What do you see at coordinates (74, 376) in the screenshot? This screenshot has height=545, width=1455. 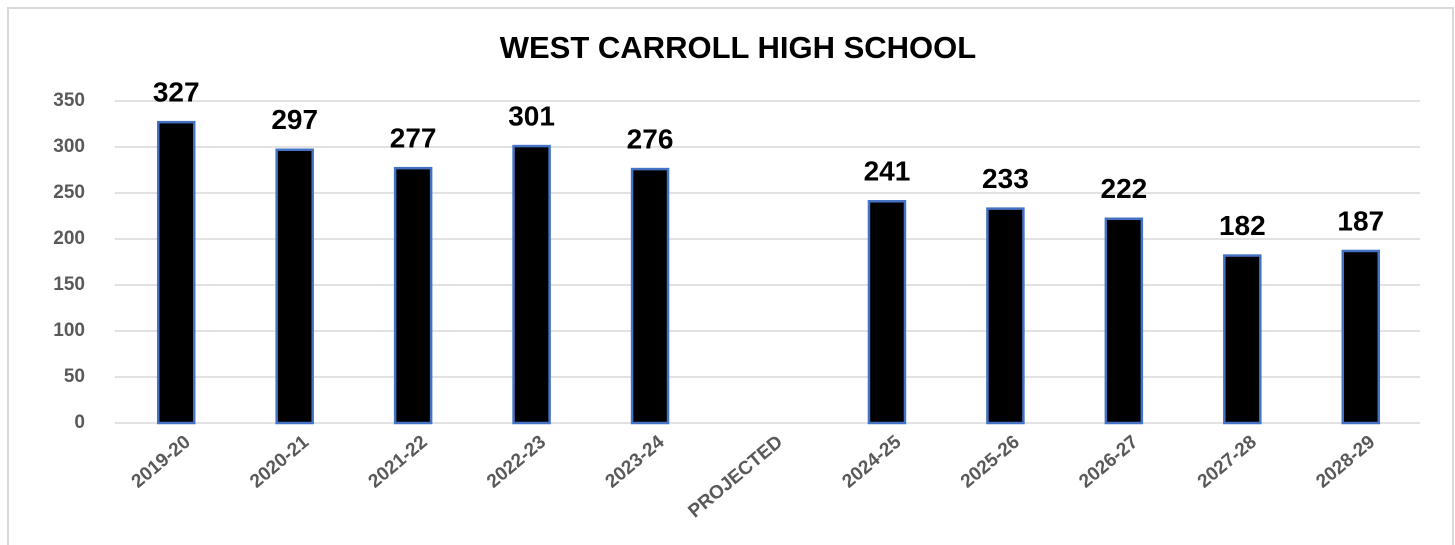 I see `y-tick-label: 50` at bounding box center [74, 376].